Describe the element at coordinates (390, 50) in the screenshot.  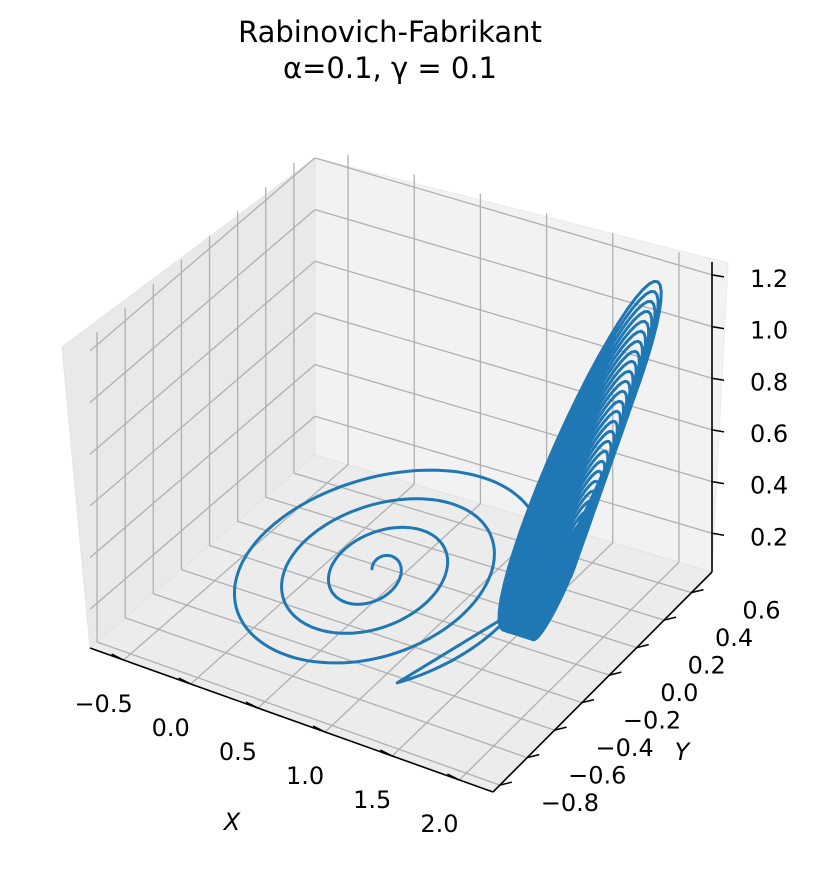
I see `chart-title-block: Rabinovich-Fabrikant α=0.1, γ = 0.1` at that location.